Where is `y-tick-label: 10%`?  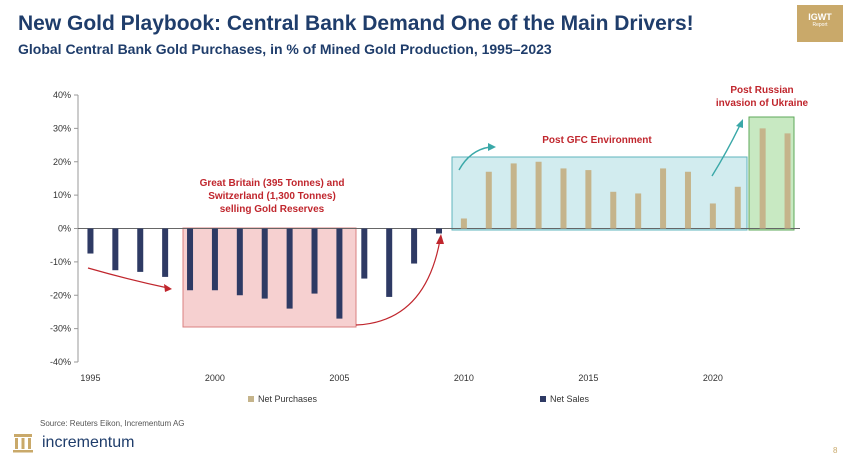
y-tick-label: 10% is located at coordinates (62, 195).